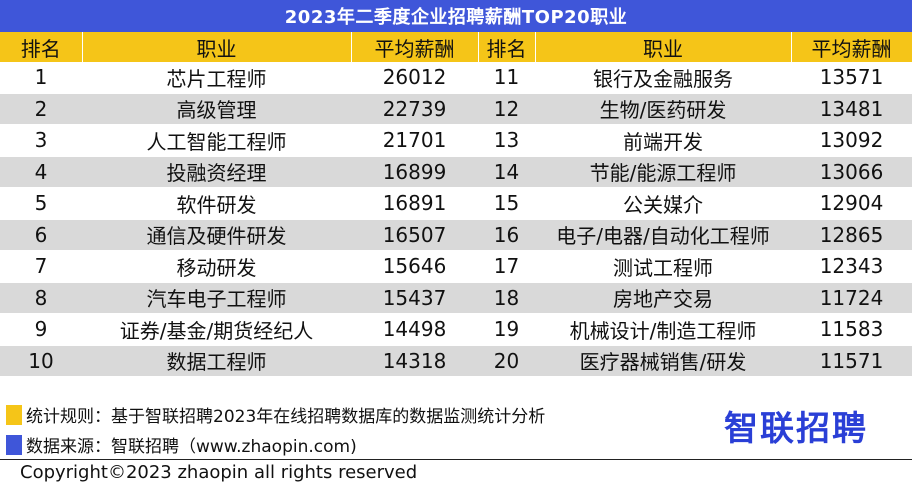 Image resolution: width=912 pixels, height=488 pixels. I want to click on rank-cell: 19, so click(506, 329).